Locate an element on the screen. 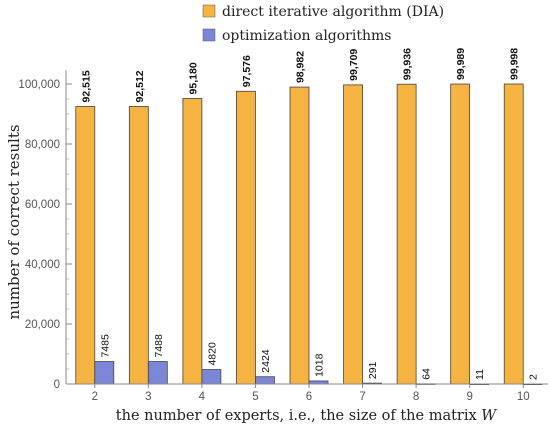 This screenshot has width=550, height=434. data-label-dia-7: 99,709 is located at coordinates (354, 65).